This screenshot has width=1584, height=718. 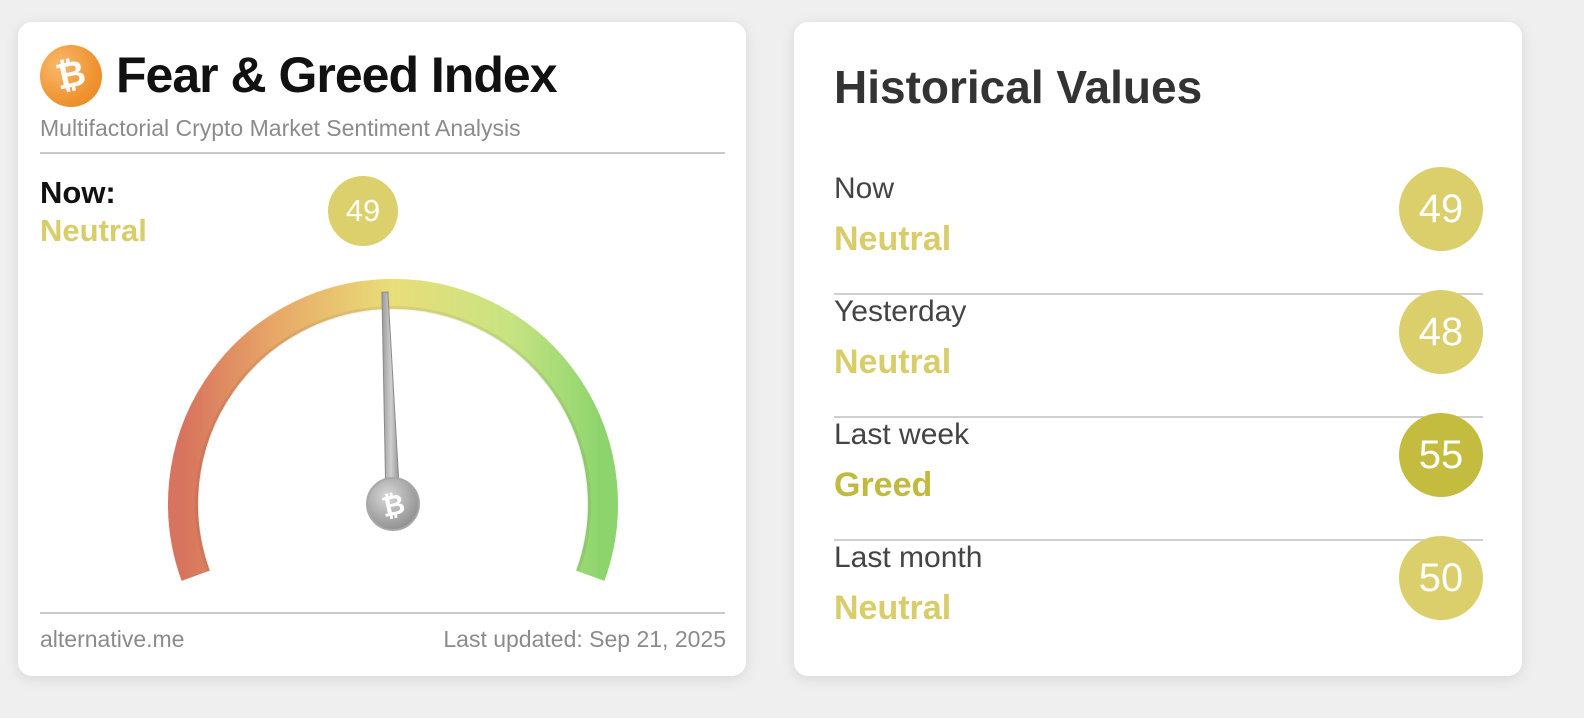 What do you see at coordinates (336, 75) in the screenshot?
I see `widget-title: Fear & Greed Index` at bounding box center [336, 75].